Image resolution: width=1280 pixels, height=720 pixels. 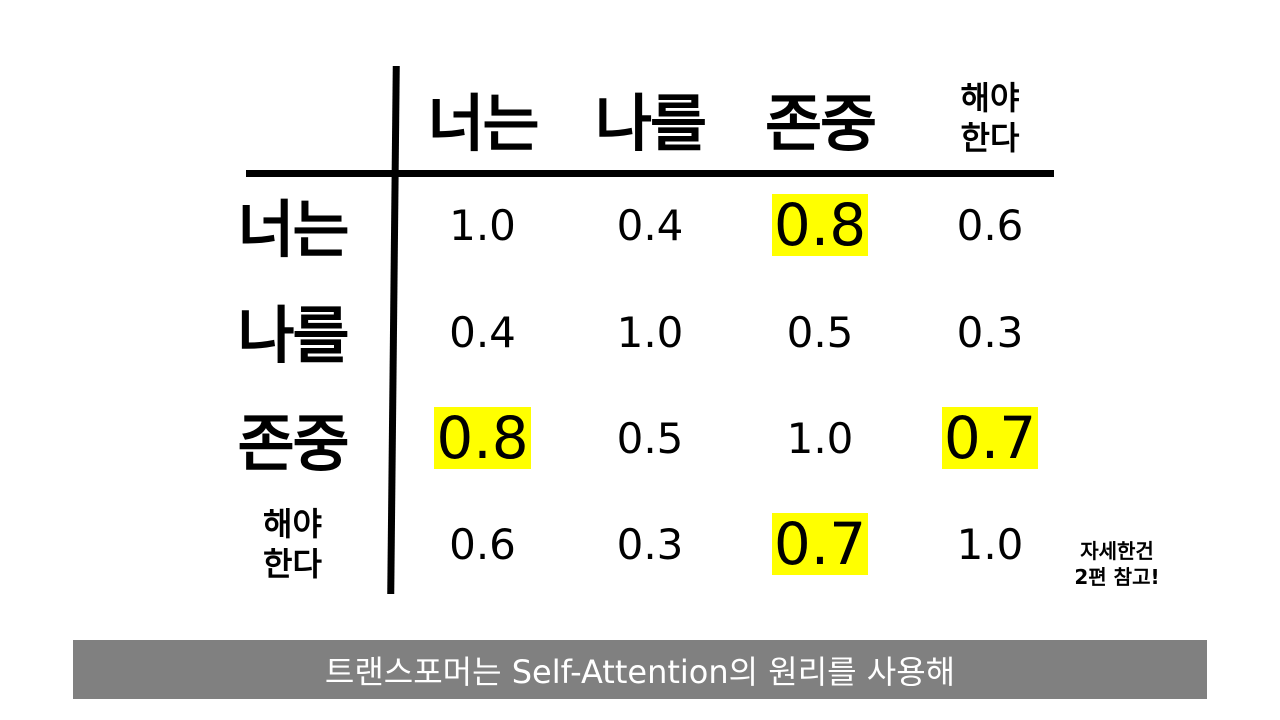 What do you see at coordinates (483, 123) in the screenshot?
I see `col-header-1: 너는` at bounding box center [483, 123].